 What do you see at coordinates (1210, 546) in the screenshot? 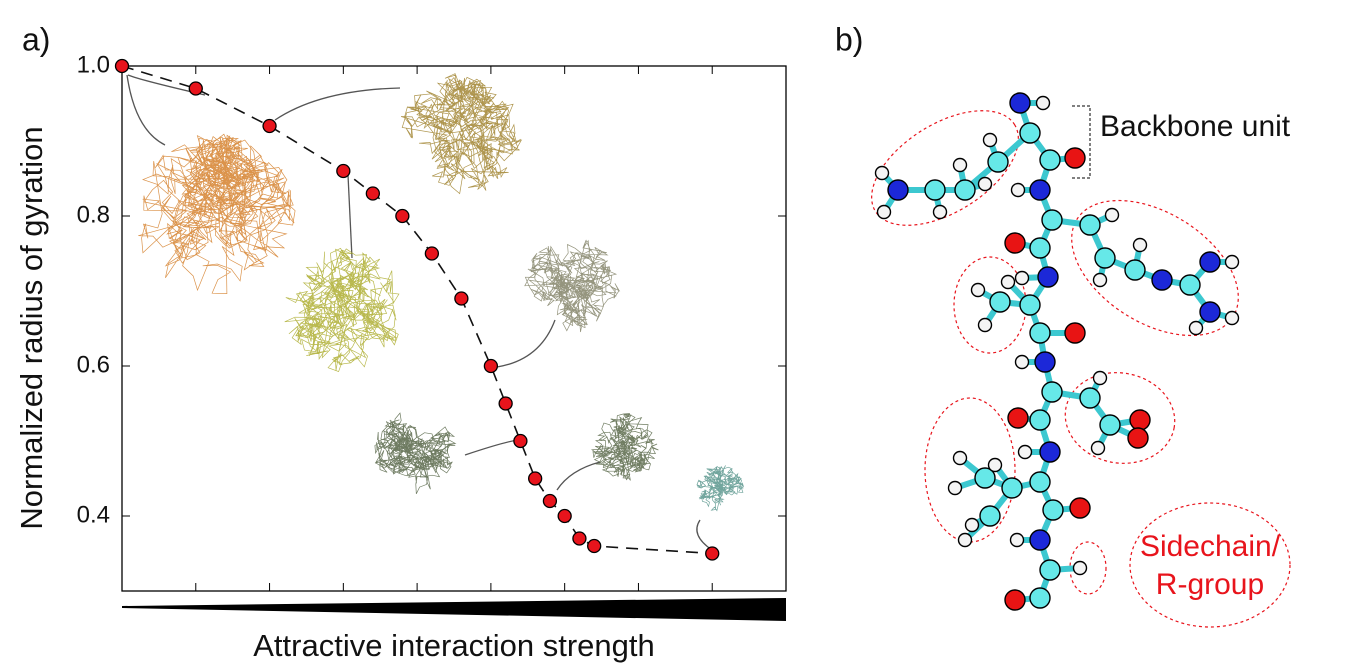
I see `sidechain-label: Sidechain/` at bounding box center [1210, 546].